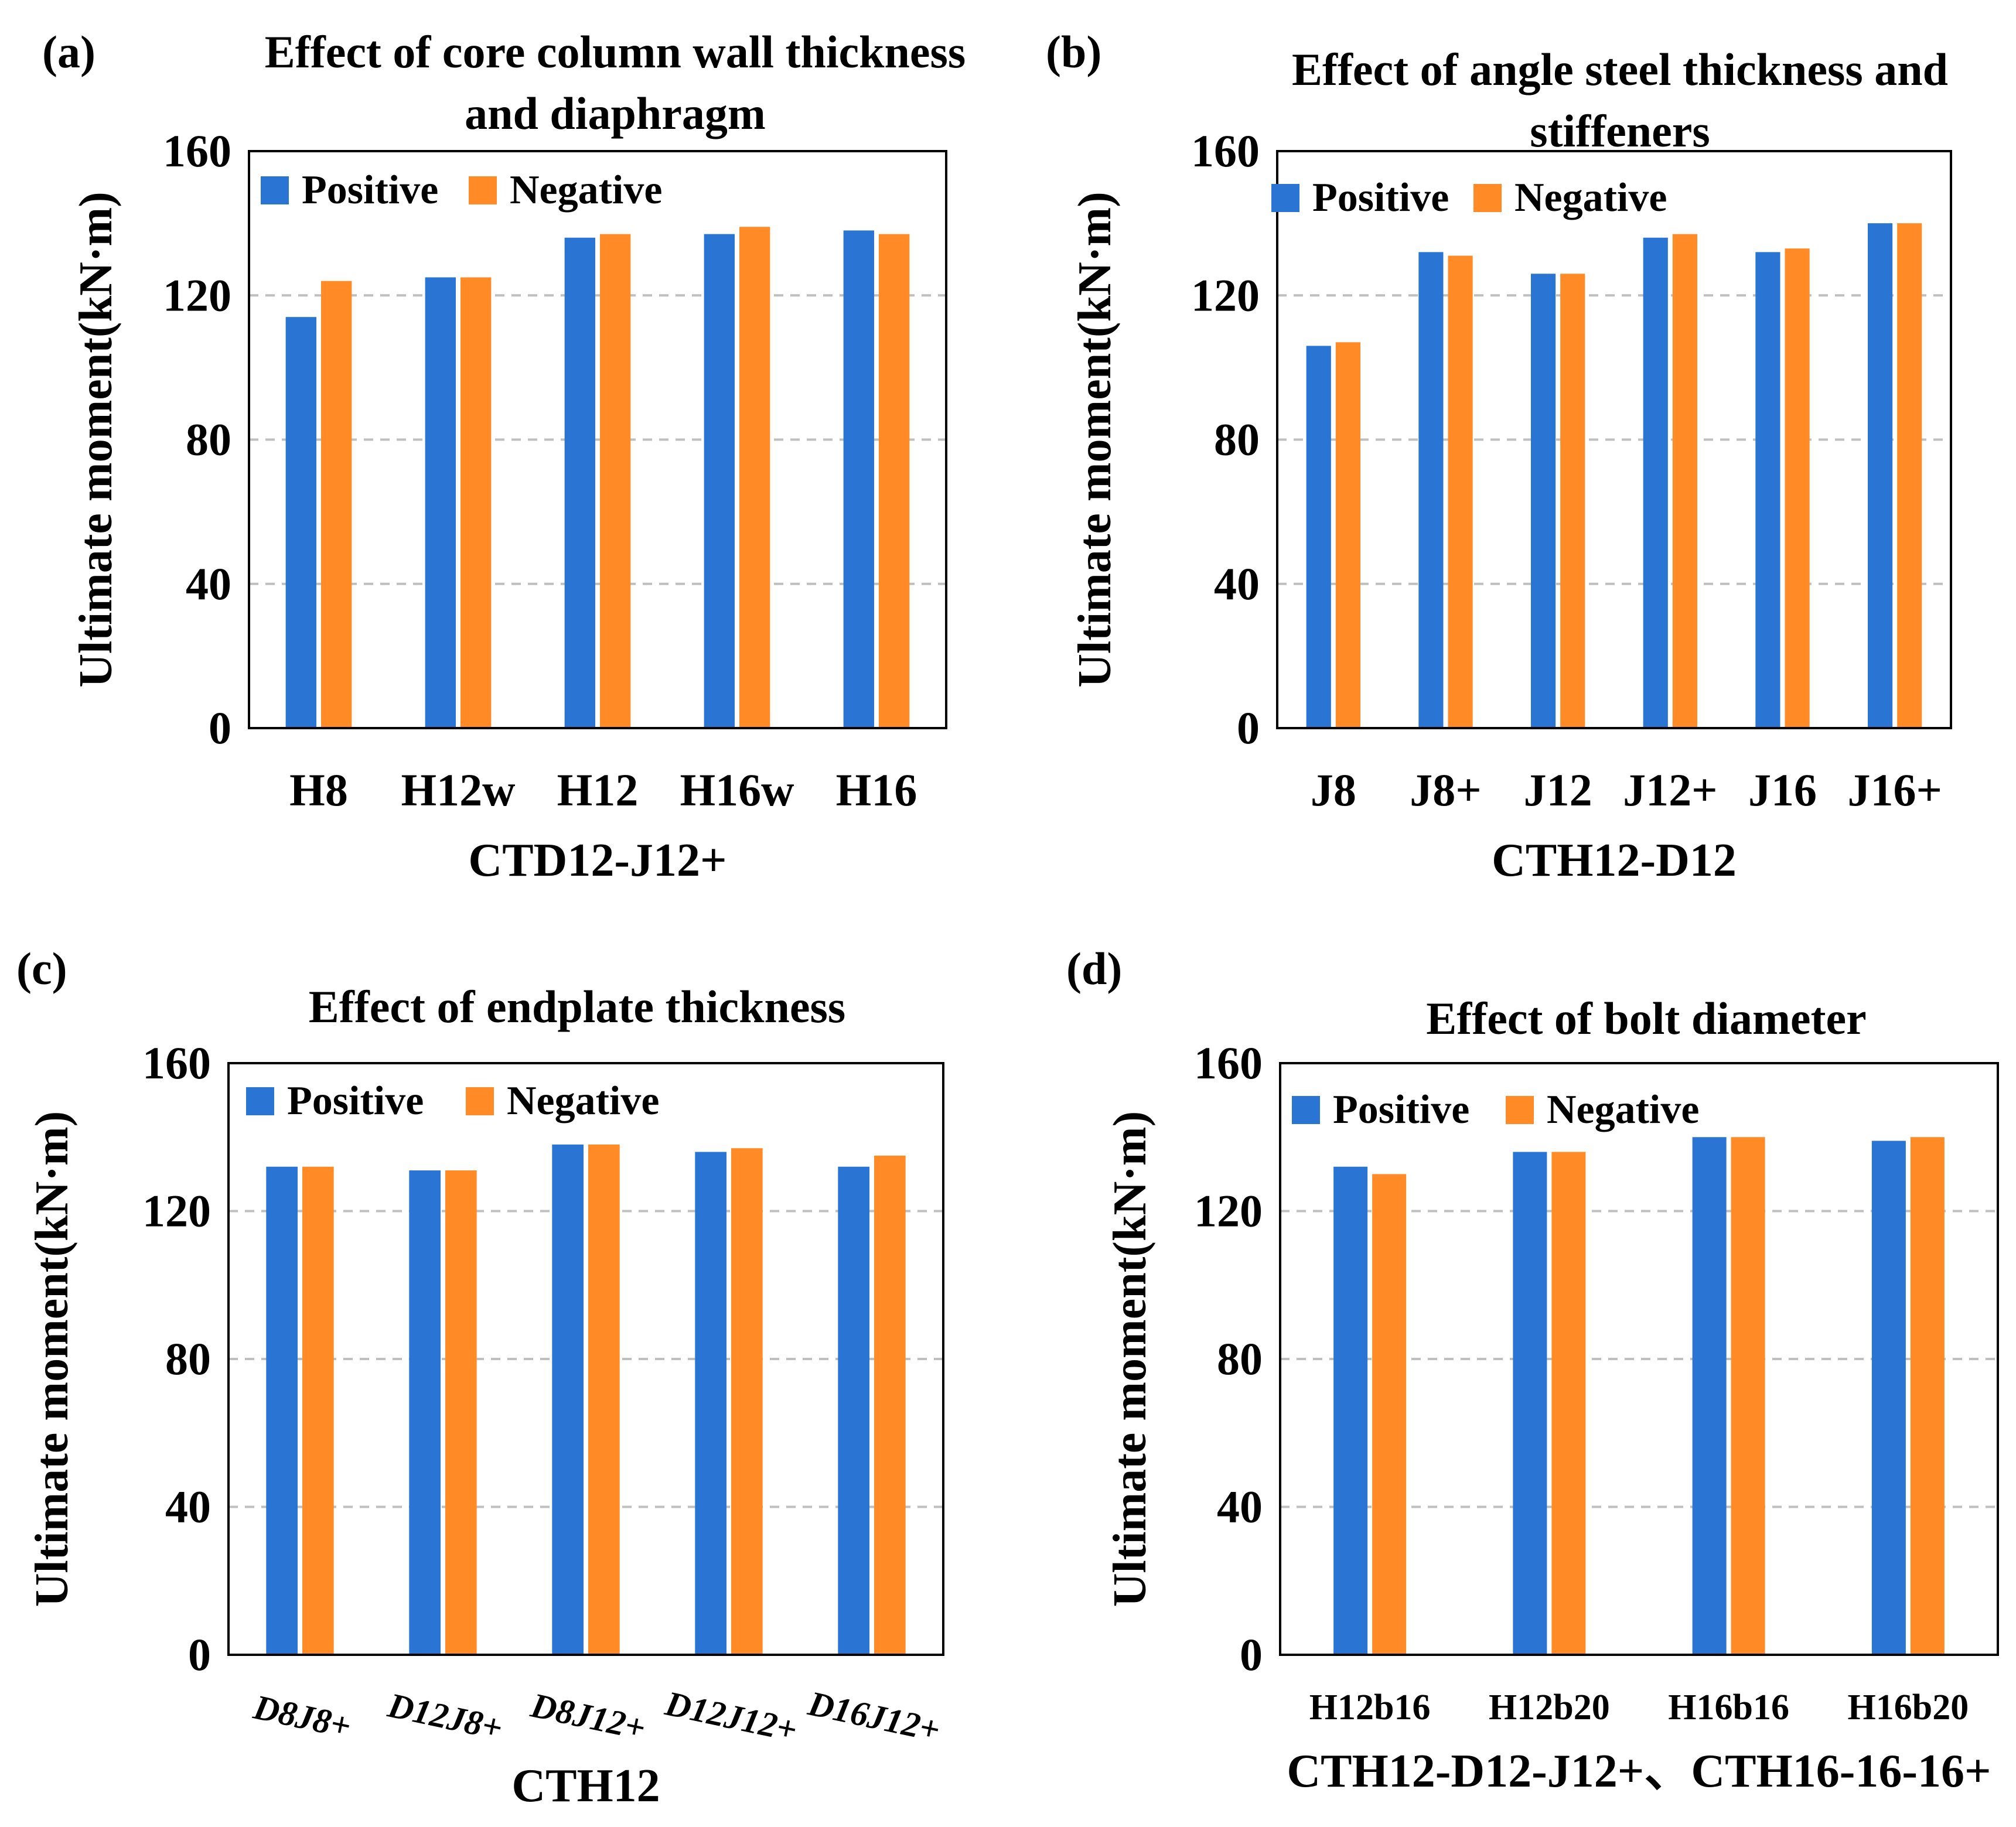 Image resolution: width=2016 pixels, height=1827 pixels. What do you see at coordinates (1655, 483) in the screenshot?
I see `bar-positive-J12+` at bounding box center [1655, 483].